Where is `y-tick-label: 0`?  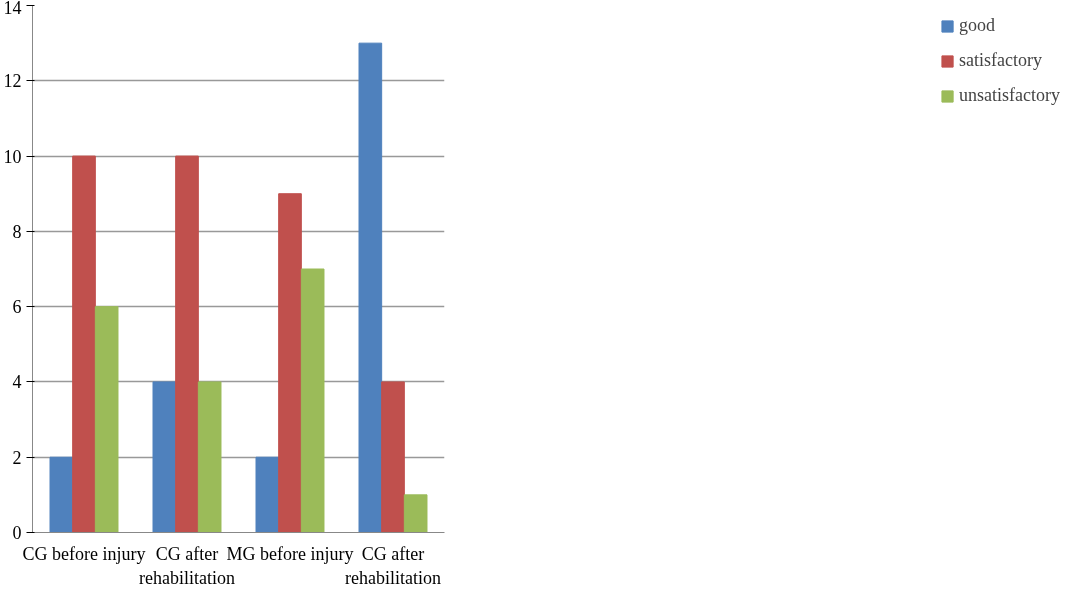
y-tick-label: 0 is located at coordinates (17, 533).